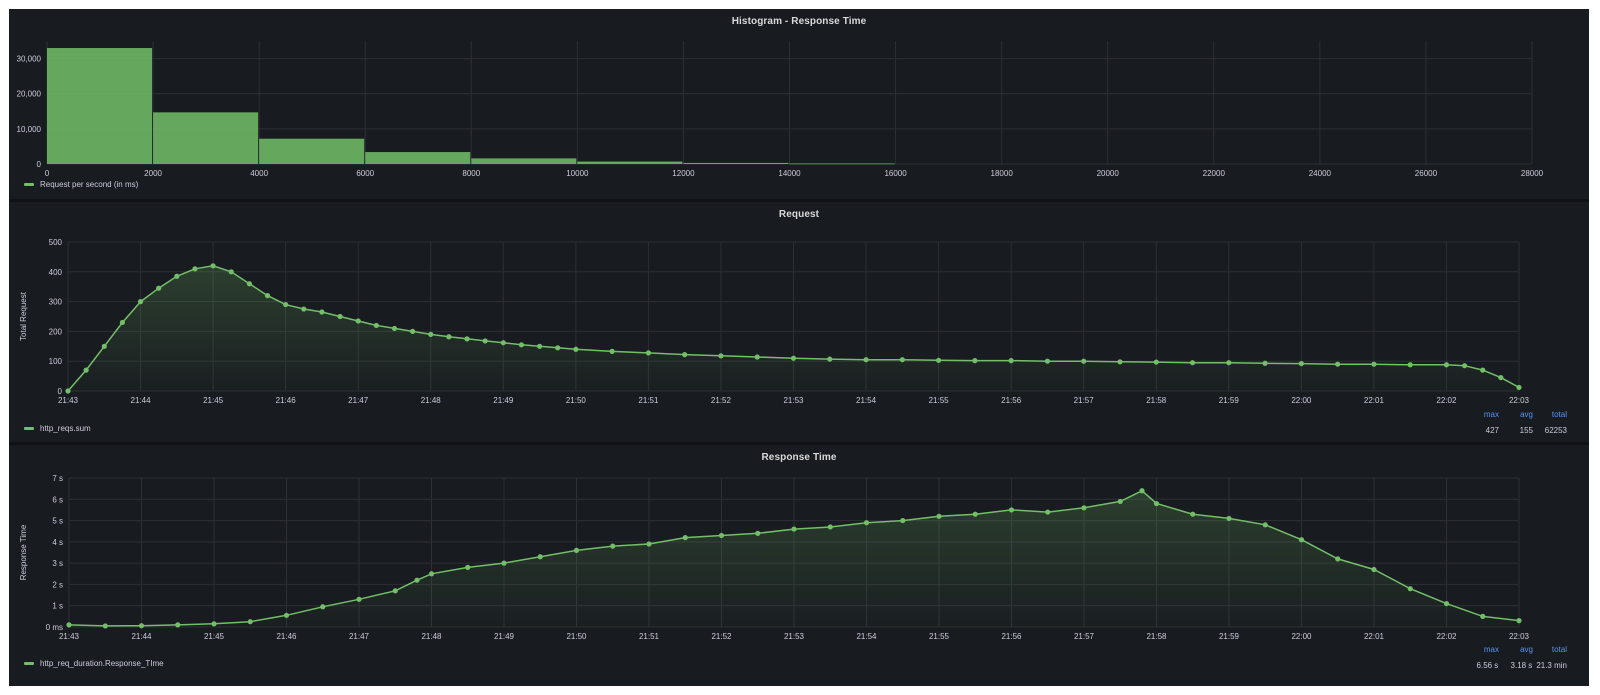  Describe the element at coordinates (799, 457) in the screenshot. I see `panel-title: Response Time` at that location.